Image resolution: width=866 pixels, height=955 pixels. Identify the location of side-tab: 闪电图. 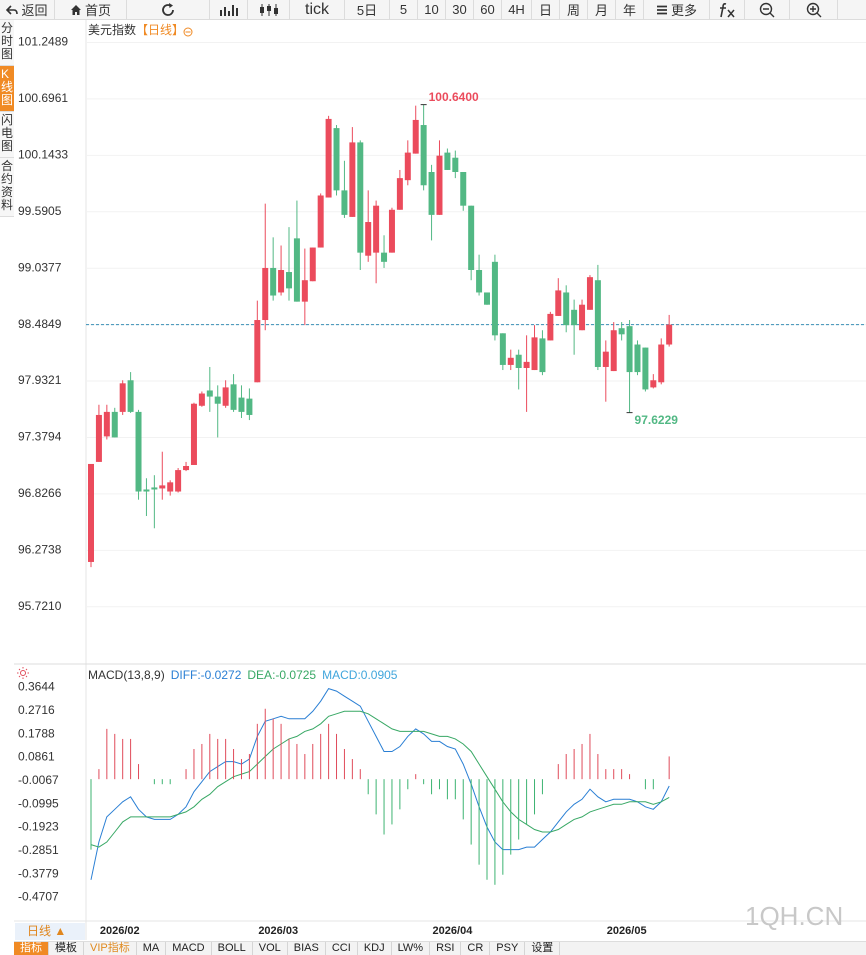
(7, 135).